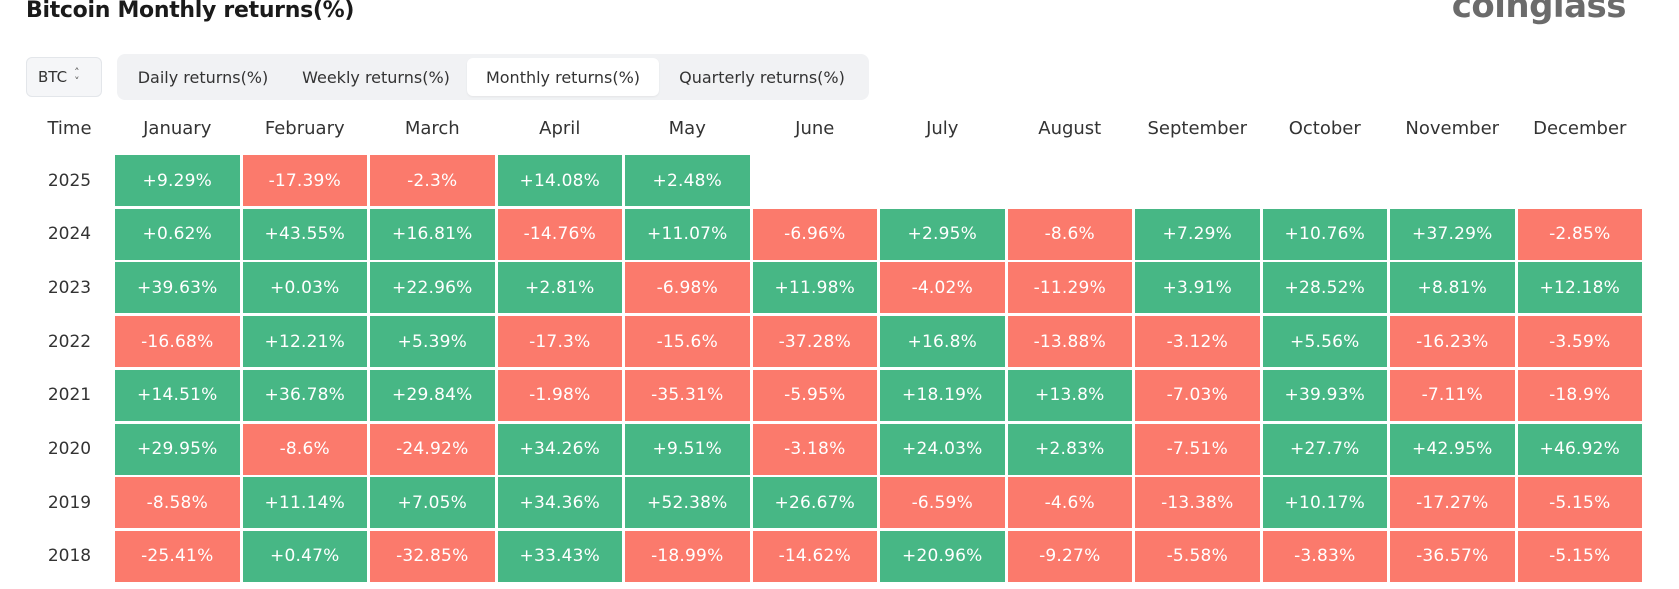 This screenshot has width=1679, height=589. Describe the element at coordinates (432, 395) in the screenshot. I see `return-cell: +29.84%` at that location.